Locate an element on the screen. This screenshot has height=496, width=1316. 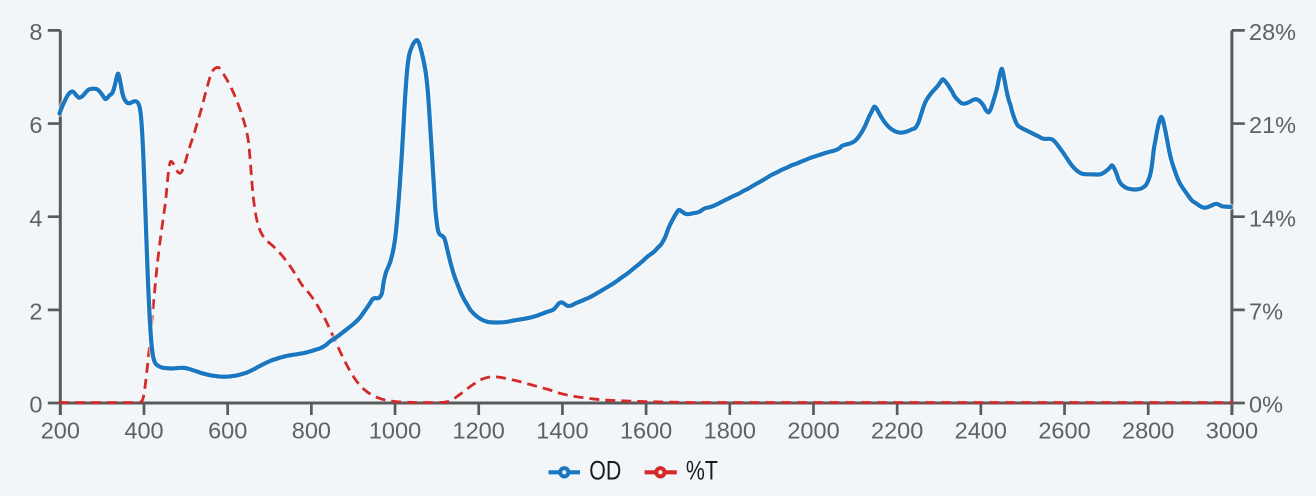
svg-text: 1800 is located at coordinates (730, 431).